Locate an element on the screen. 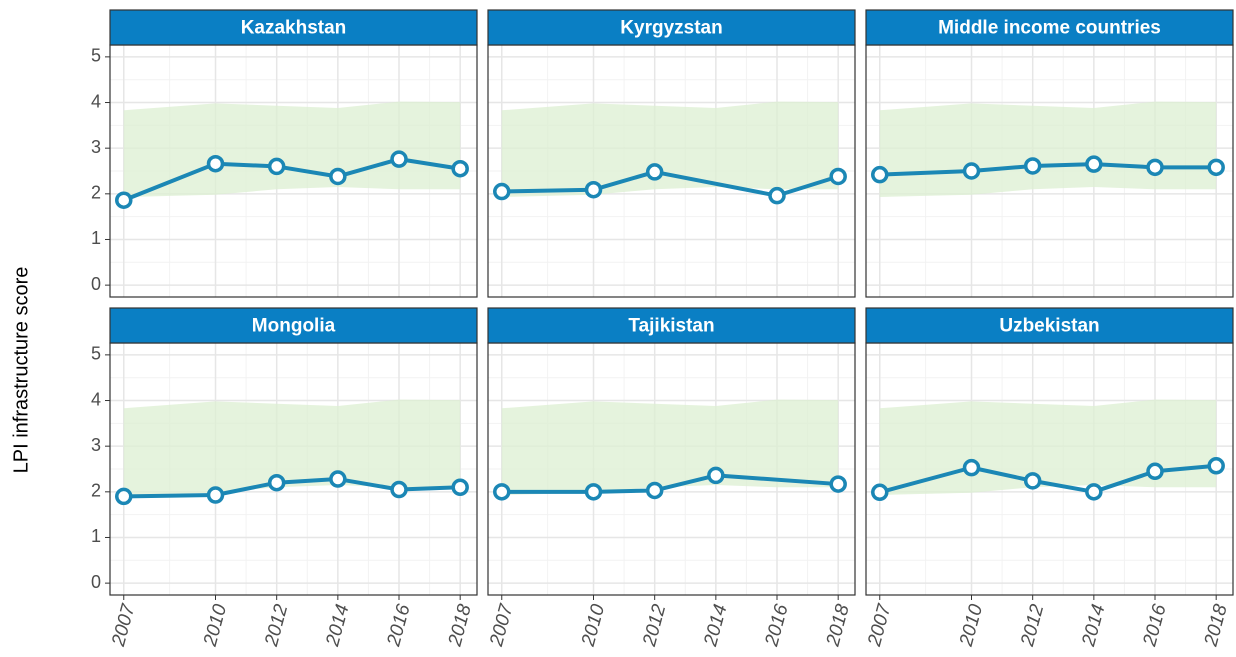  panel-title: Tajikistan is located at coordinates (671, 326).